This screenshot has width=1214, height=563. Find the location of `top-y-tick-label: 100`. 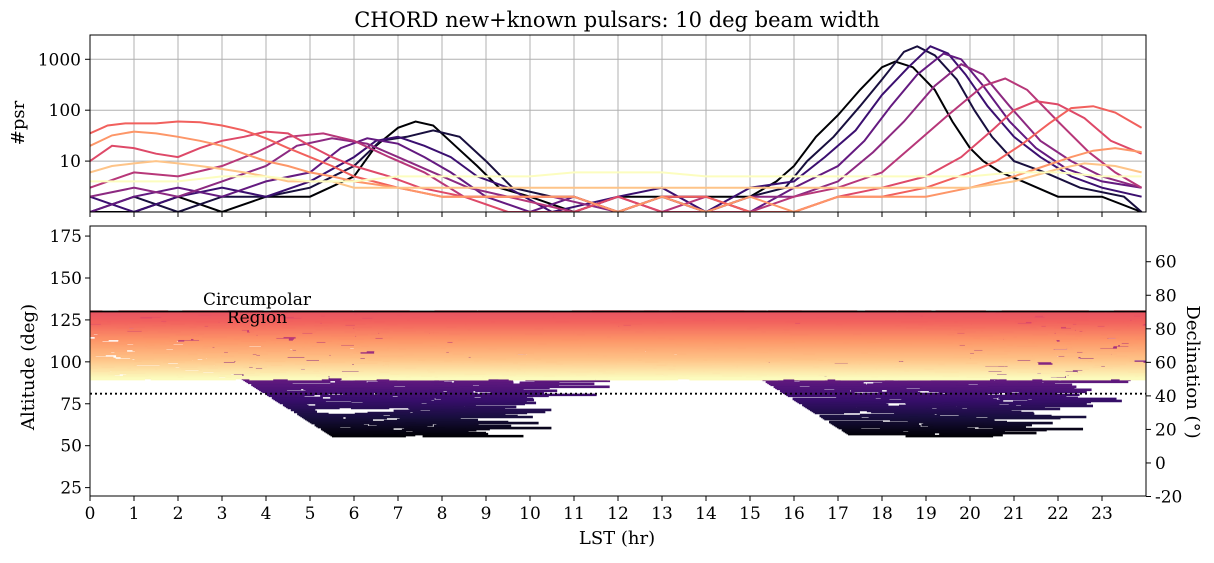

top-y-tick-label: 100 is located at coordinates (65, 111).